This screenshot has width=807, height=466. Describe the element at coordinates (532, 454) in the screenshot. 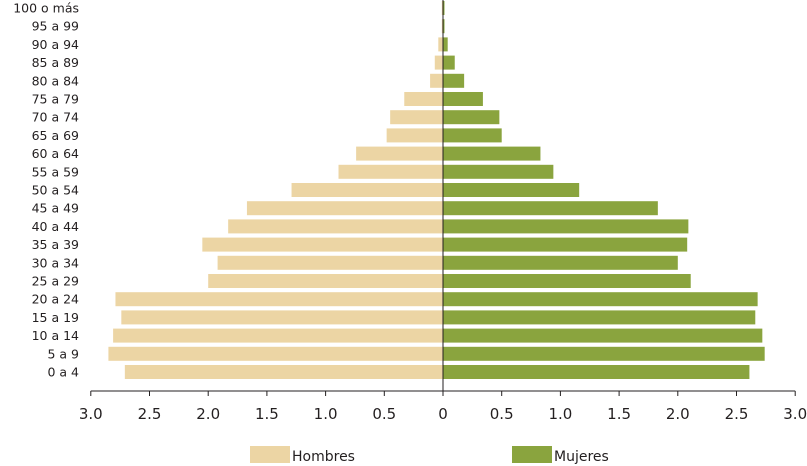

I see `legend-swatch-mujeres` at that location.